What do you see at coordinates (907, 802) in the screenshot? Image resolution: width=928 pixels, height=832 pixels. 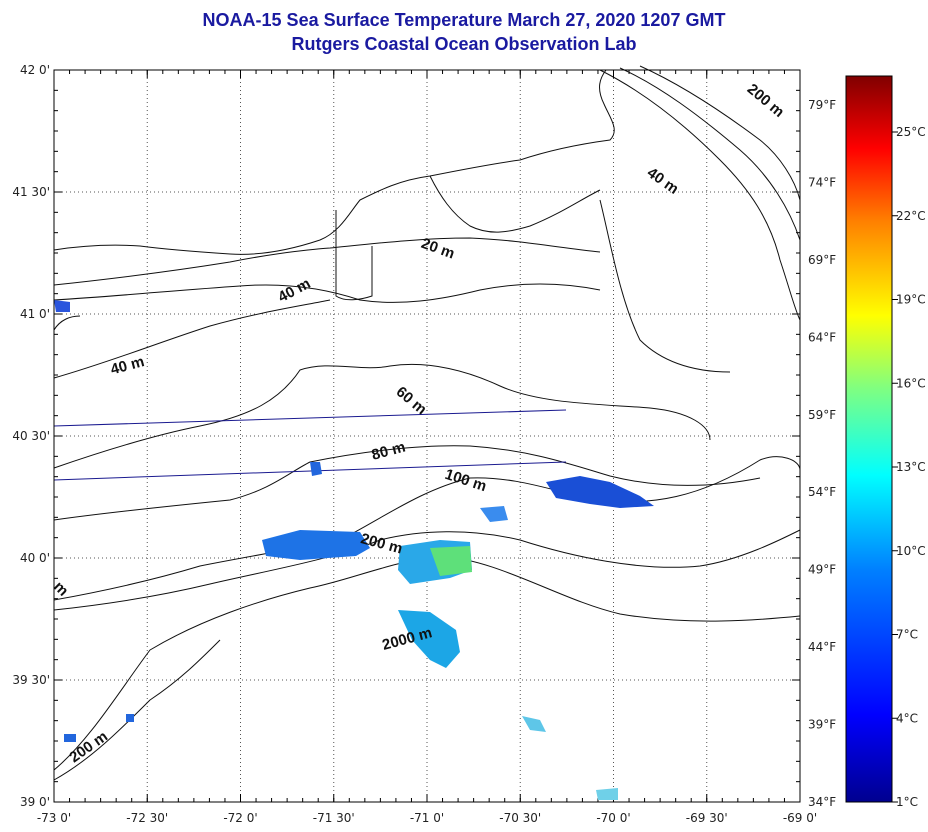 I see `colorbar-celsius-label: 1°C` at bounding box center [907, 802].